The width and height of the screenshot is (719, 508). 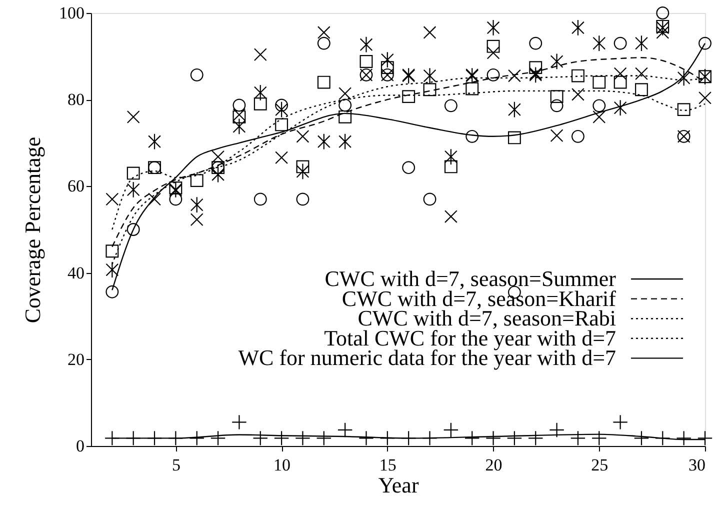 What do you see at coordinates (71, 13) in the screenshot?
I see `y-tick-label: 100` at bounding box center [71, 13].